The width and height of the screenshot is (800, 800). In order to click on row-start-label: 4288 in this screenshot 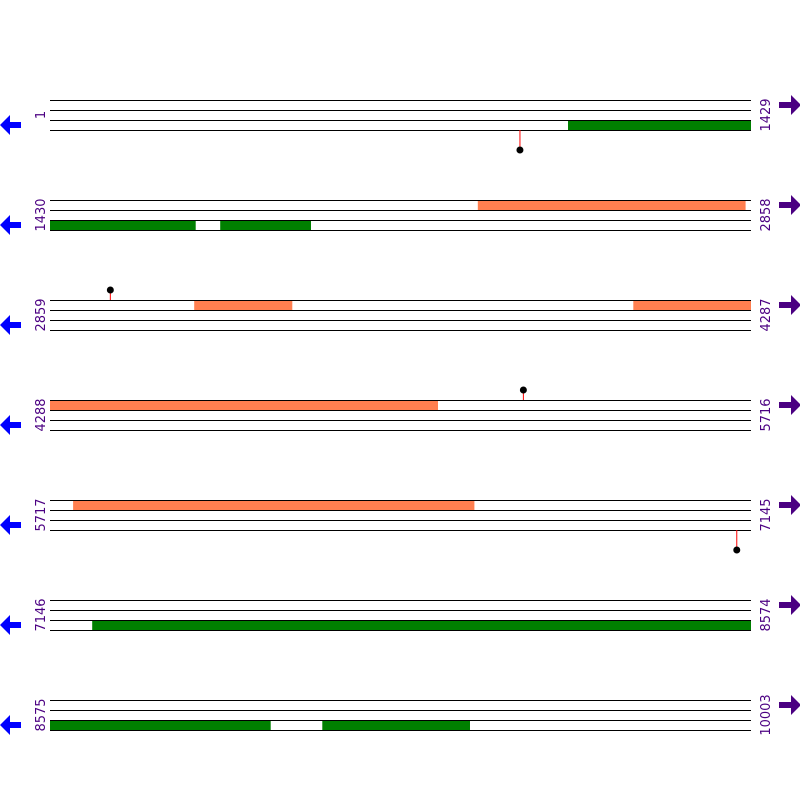, I will do `click(41, 414)`.